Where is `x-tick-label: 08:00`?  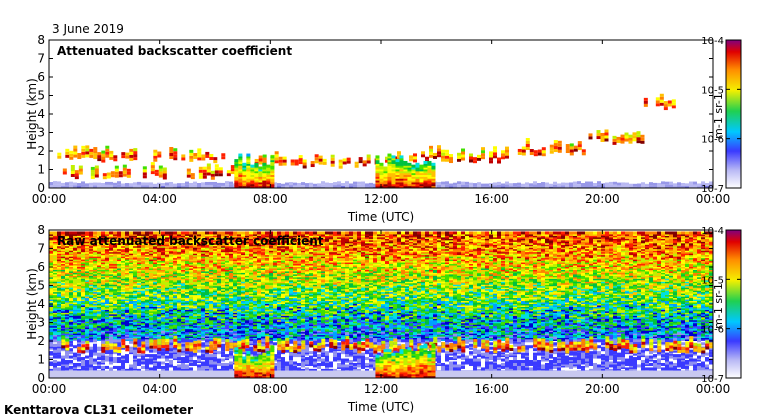
x-tick-label: 08:00 is located at coordinates (270, 199).